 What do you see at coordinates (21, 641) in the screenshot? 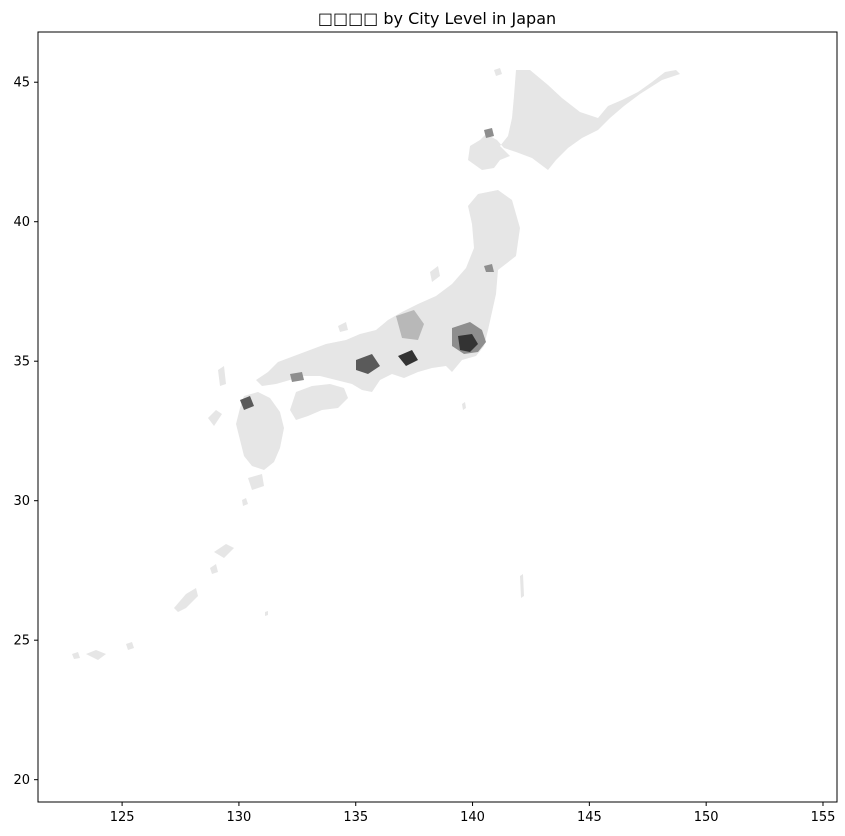
I see `y-tick-label: 25` at bounding box center [21, 641].